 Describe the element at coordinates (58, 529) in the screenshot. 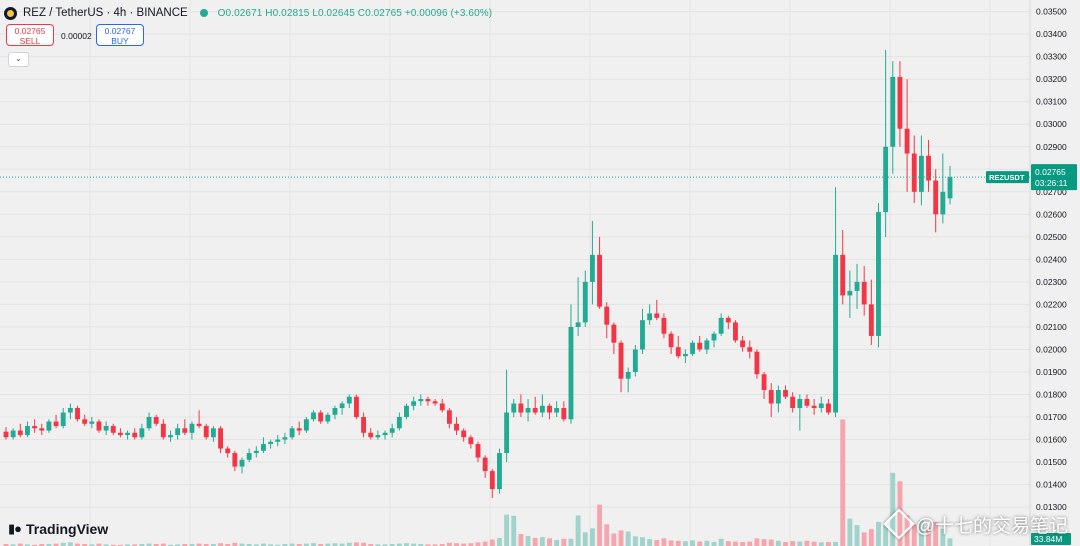

I see `tradingview-logo: ▮● TradingView` at that location.